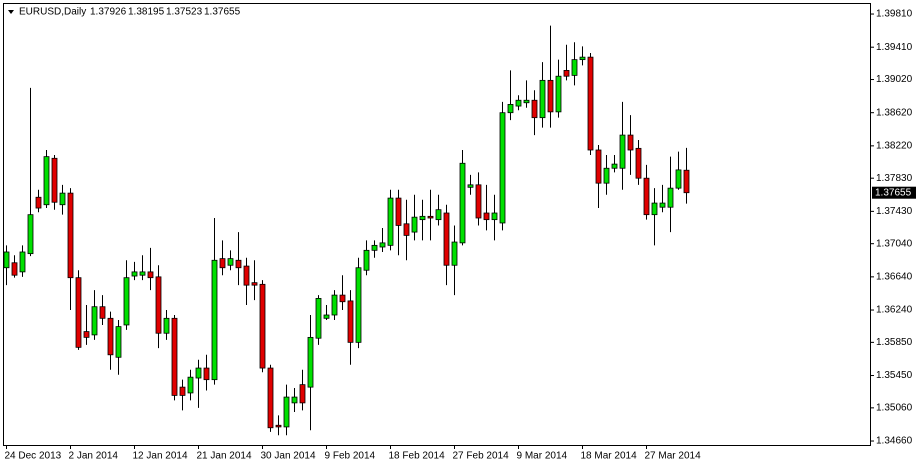  I want to click on x-tick-label: 27 Feb 2014, so click(481, 456).